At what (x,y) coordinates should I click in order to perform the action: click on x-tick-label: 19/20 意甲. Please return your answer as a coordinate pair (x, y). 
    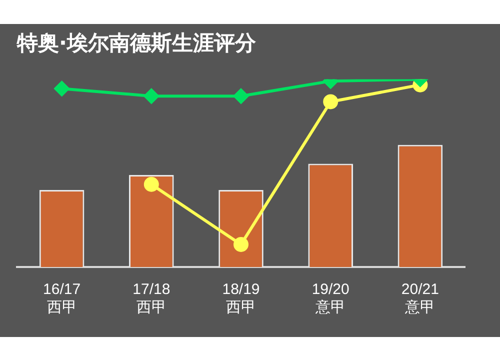
    Looking at the image, I should click on (331, 298).